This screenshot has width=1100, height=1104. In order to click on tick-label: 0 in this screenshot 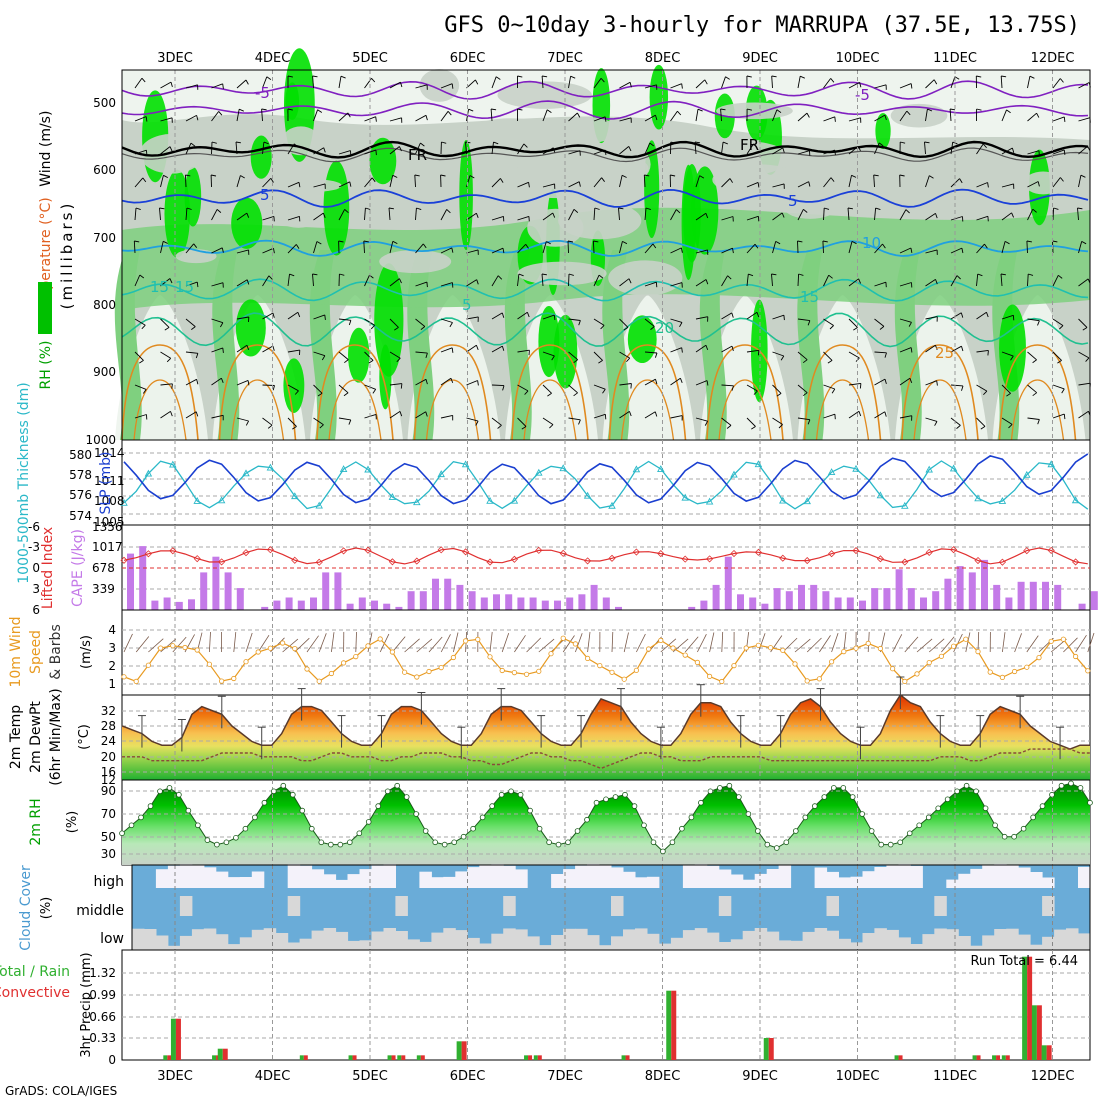, I will do `click(112, 1060)`.